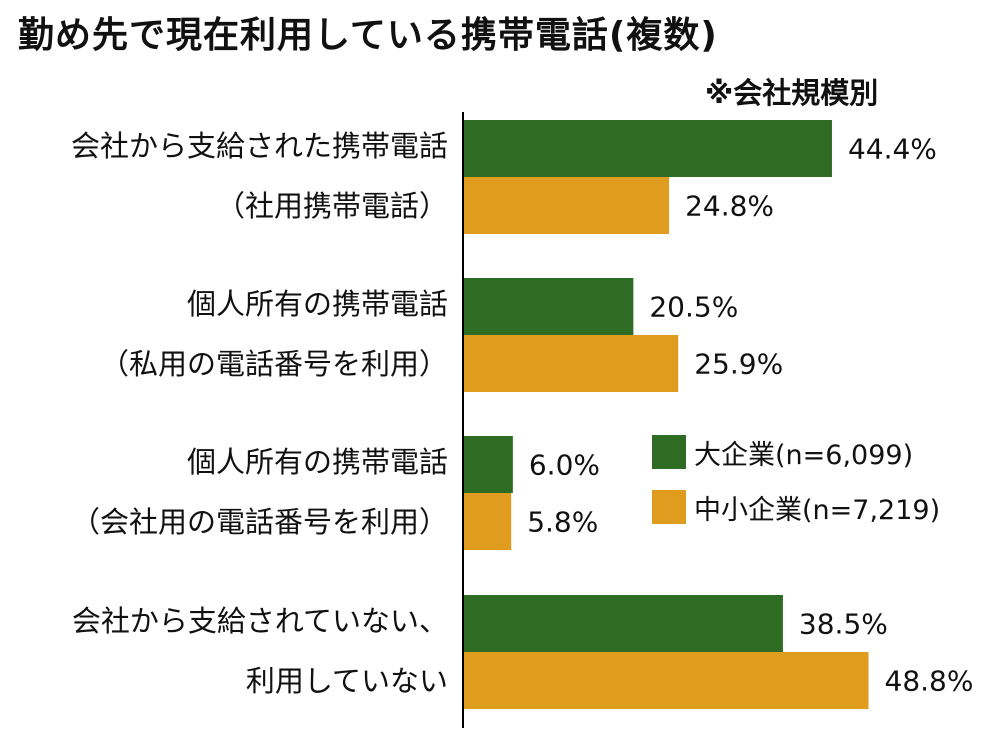 This screenshot has height=738, width=1000. I want to click on category-label-1-line2: （私用の電話番号を利用）, so click(273, 364).